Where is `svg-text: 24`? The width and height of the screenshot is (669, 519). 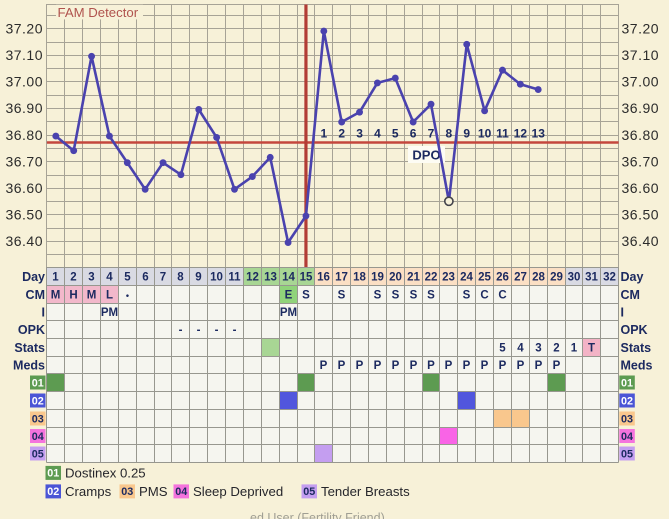 svg-text: 24 is located at coordinates (466, 278).